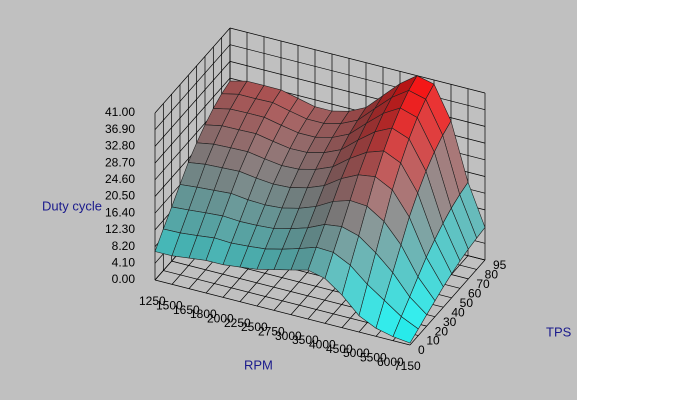 The width and height of the screenshot is (683, 400). Describe the element at coordinates (407, 366) in the screenshot. I see `x-tick-label: 7150` at that location.